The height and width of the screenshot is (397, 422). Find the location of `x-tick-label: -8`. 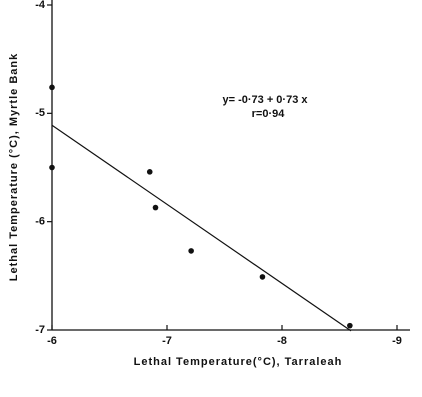

x-tick-label: -8 is located at coordinates (282, 341).